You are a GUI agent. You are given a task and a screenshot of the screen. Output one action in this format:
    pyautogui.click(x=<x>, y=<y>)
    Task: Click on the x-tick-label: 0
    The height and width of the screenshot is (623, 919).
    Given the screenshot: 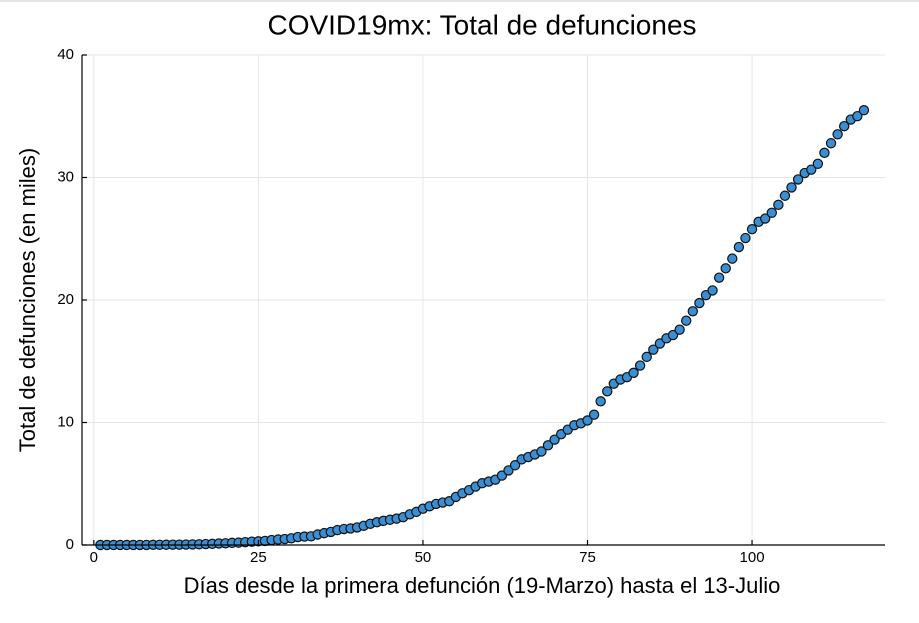 What is the action you would take?
    pyautogui.click(x=94, y=557)
    